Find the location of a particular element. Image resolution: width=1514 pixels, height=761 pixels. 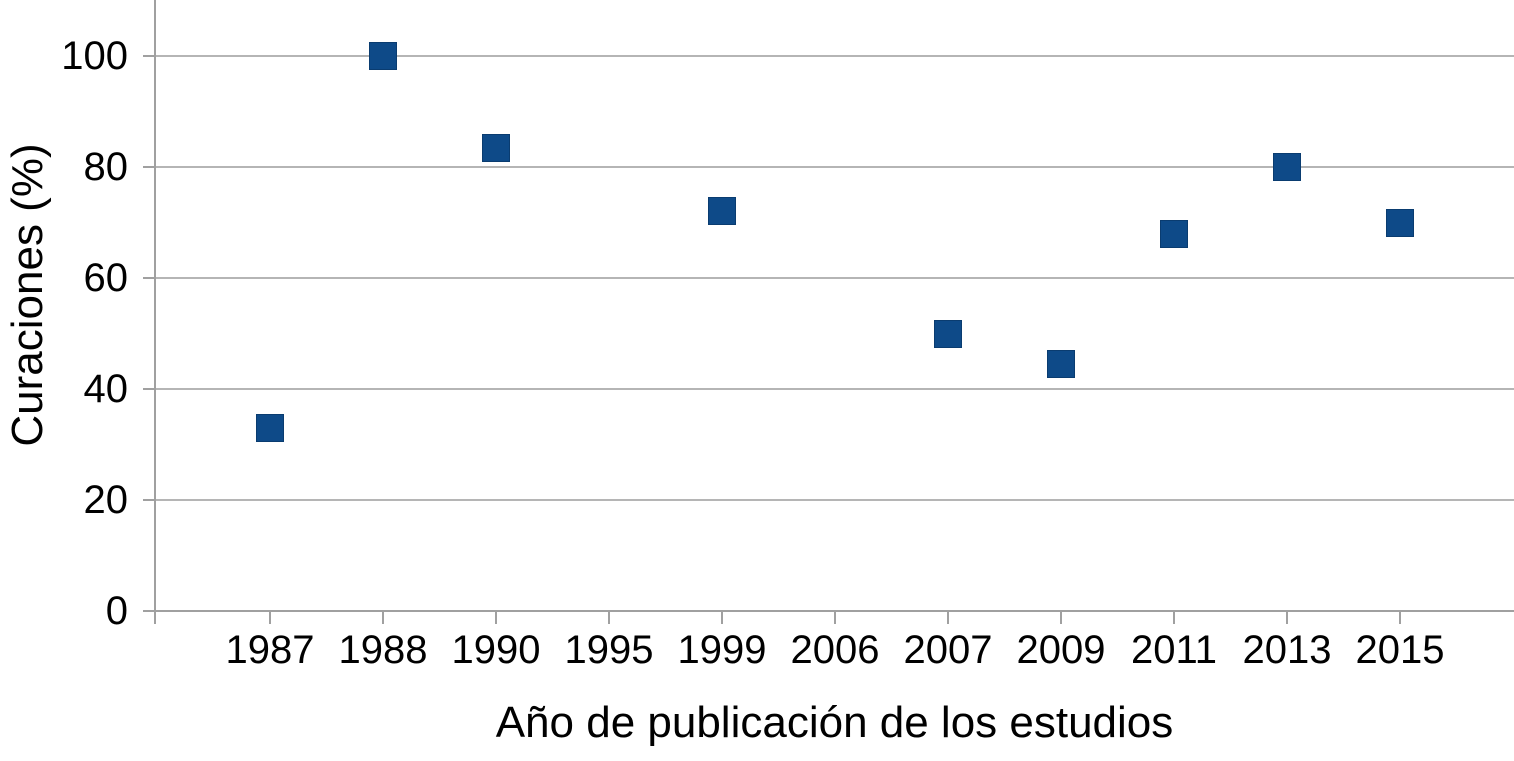

y-tick-label: 20 is located at coordinates (106, 500).